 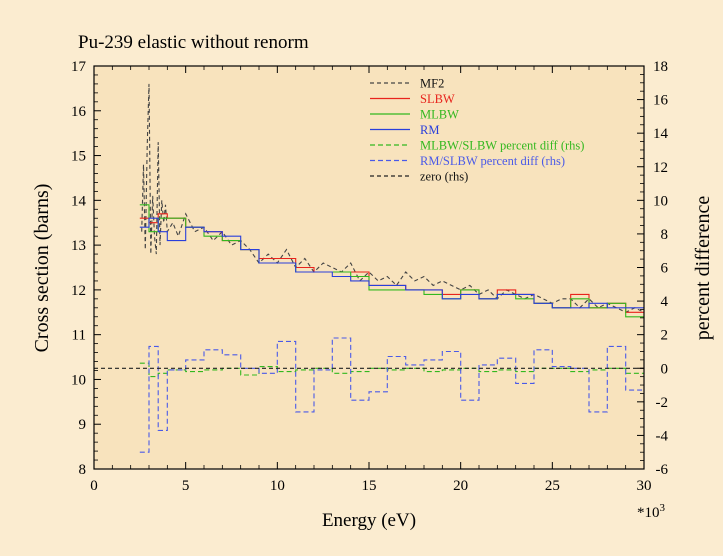 I want to click on legend-label-mlbw: MLBW, so click(x=439, y=115).